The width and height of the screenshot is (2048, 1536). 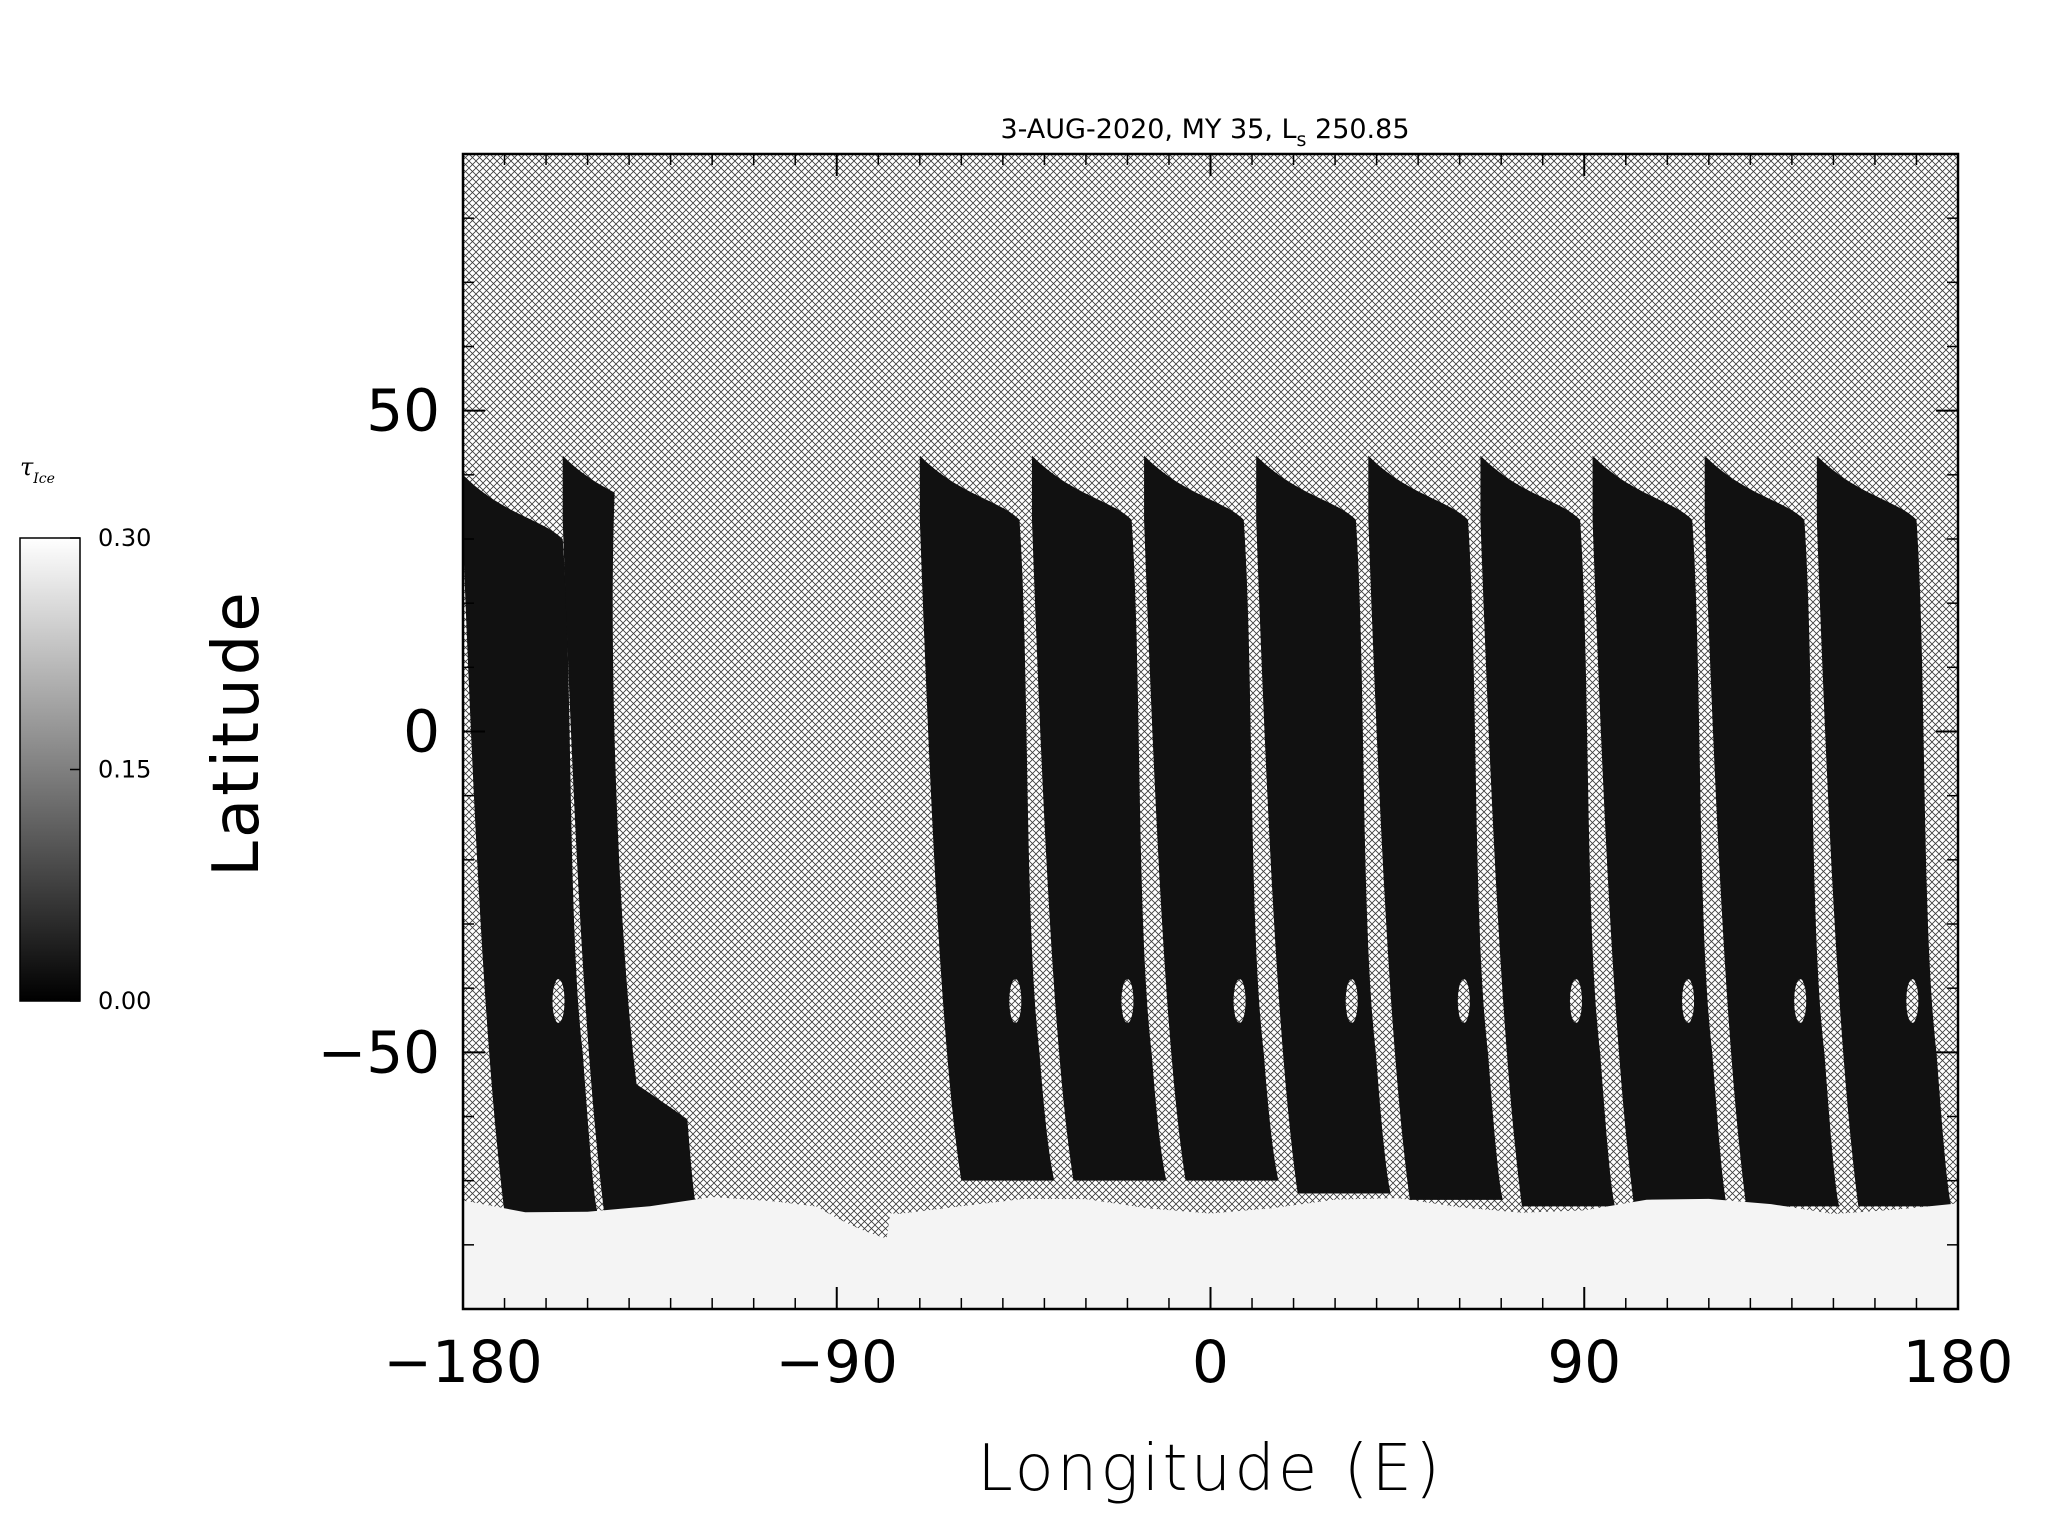 What do you see at coordinates (124, 538) in the screenshot?
I see `colorbar-tick-label: 0.30` at bounding box center [124, 538].